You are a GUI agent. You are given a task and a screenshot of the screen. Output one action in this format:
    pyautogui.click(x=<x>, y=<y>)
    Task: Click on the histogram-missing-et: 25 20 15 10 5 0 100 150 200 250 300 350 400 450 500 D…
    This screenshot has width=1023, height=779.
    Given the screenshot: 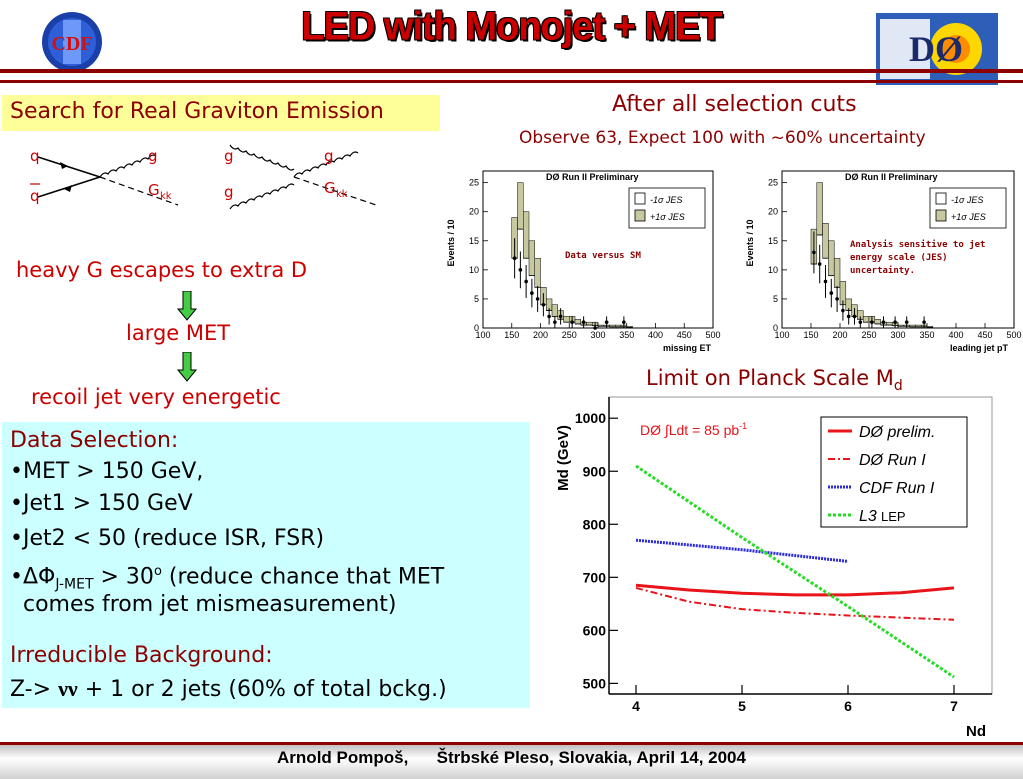 What is the action you would take?
    pyautogui.click(x=581, y=260)
    